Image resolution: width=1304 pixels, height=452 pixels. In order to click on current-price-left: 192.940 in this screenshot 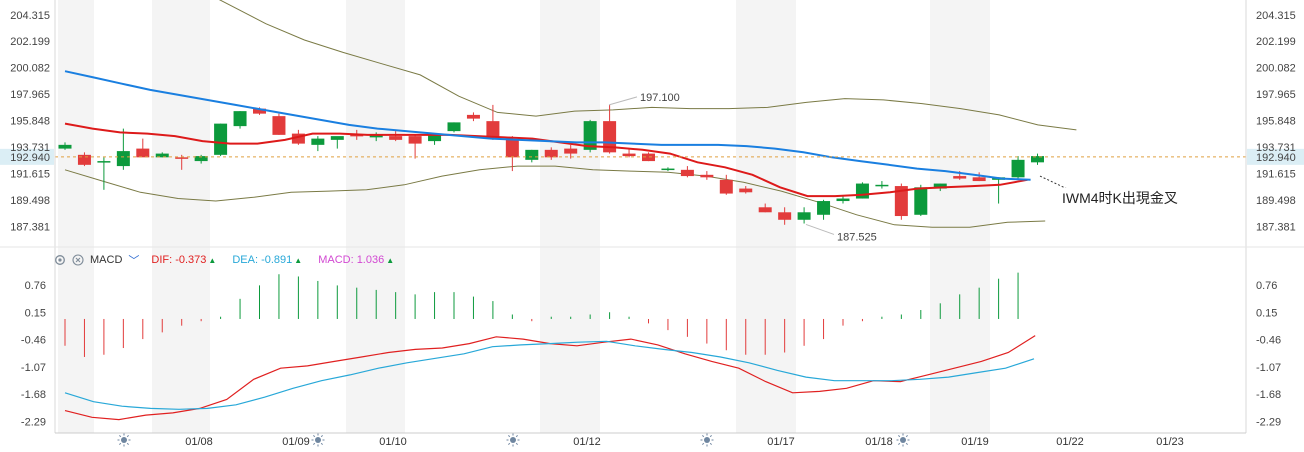, I will do `click(30, 158)`.